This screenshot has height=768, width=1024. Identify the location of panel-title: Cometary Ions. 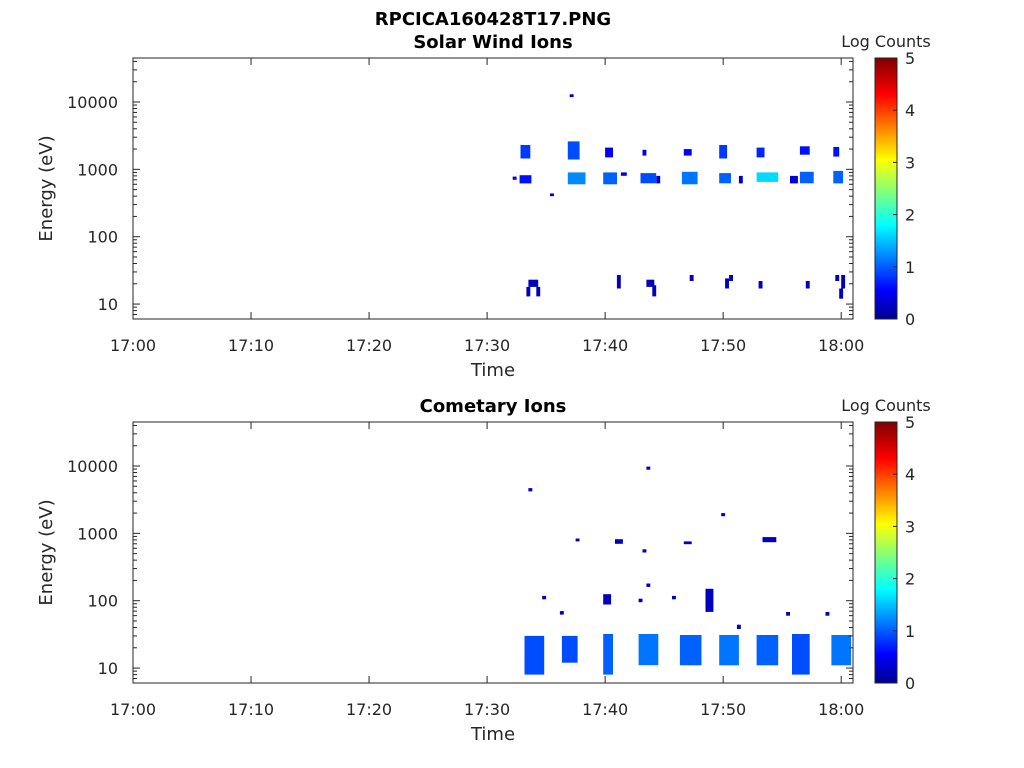
(493, 406).